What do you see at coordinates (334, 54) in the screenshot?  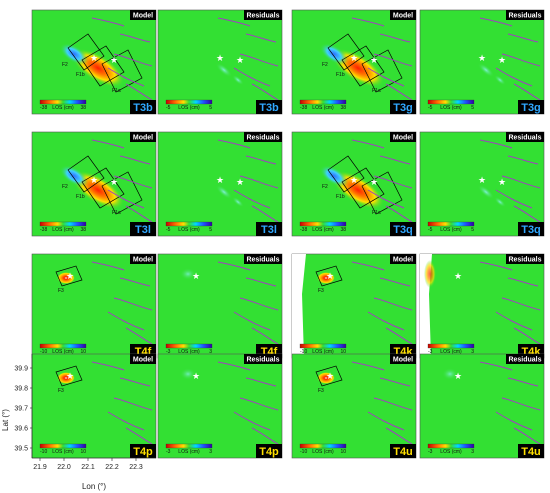 I see `subsidence-lobe` at bounding box center [334, 54].